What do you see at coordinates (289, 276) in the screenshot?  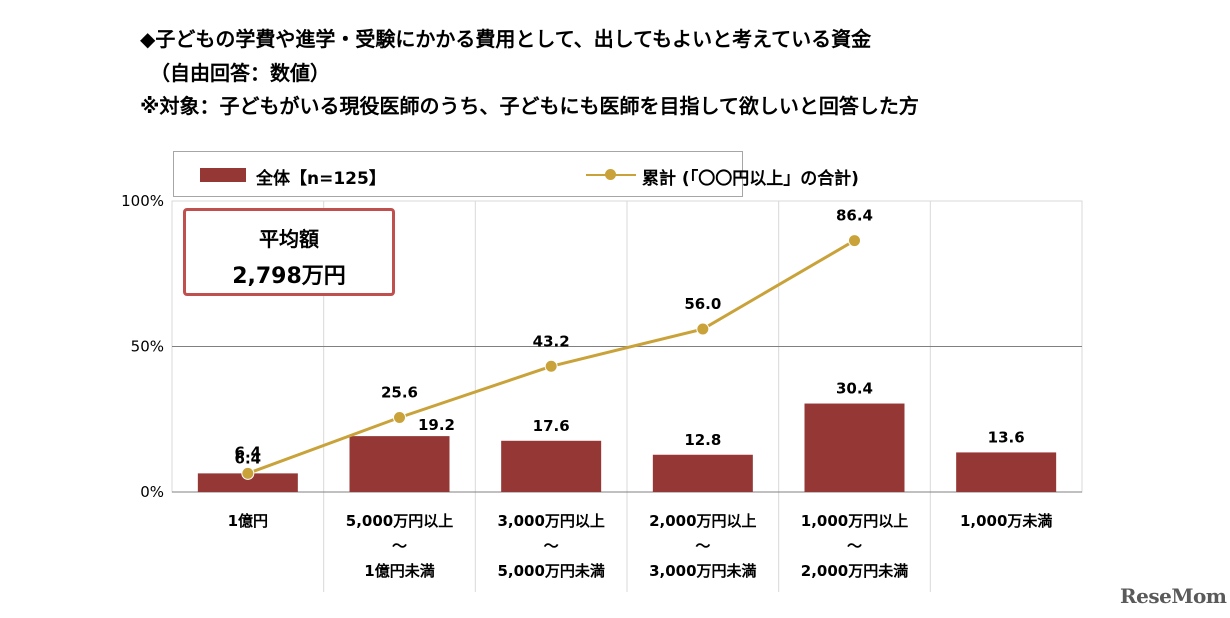 I see `average-value: 2,798万円` at bounding box center [289, 276].